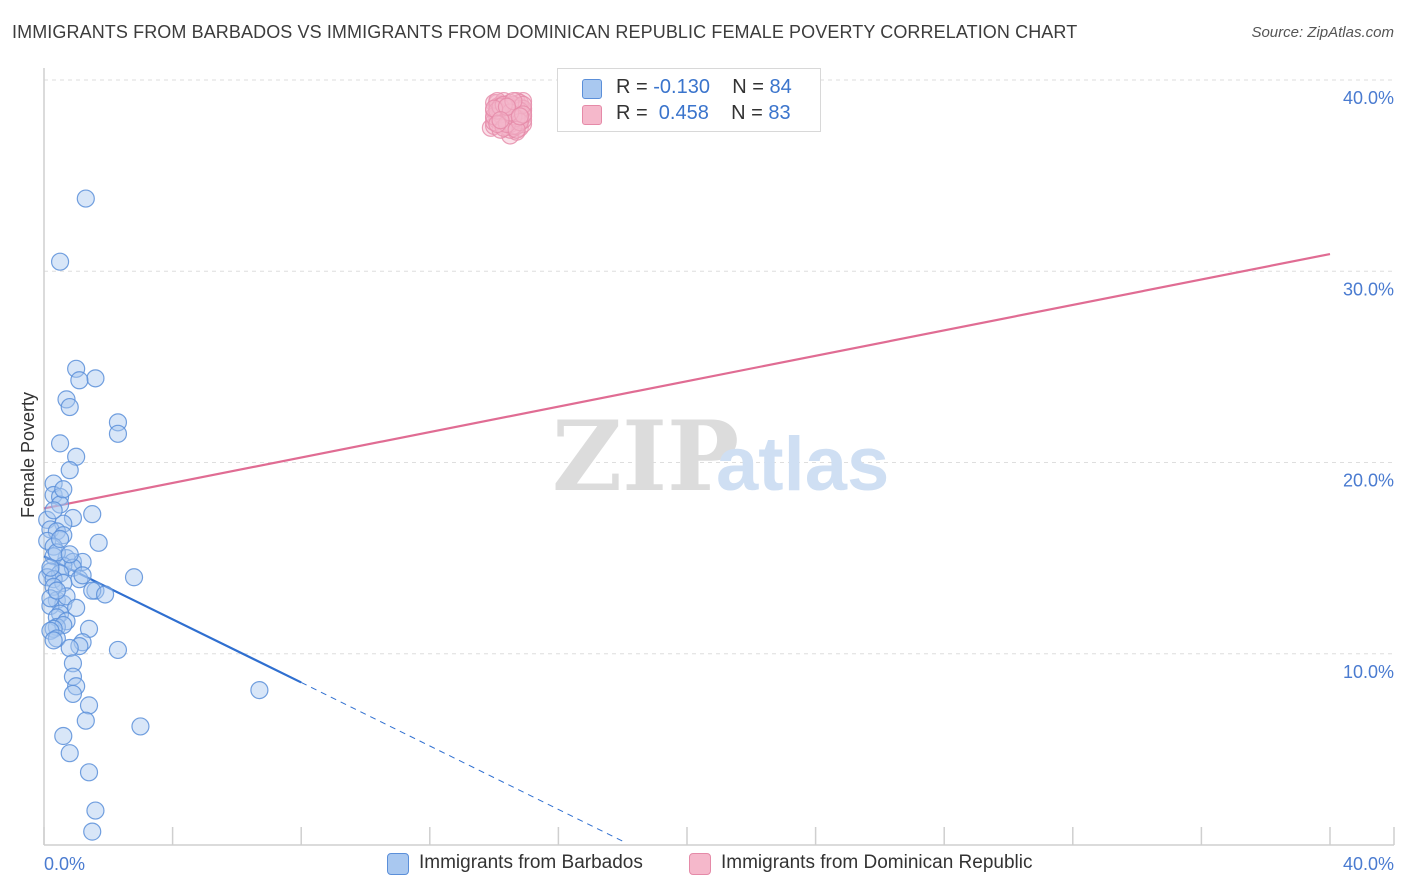 This screenshot has width=1406, height=892. I want to click on series-barbados-points, so click(153, 515).